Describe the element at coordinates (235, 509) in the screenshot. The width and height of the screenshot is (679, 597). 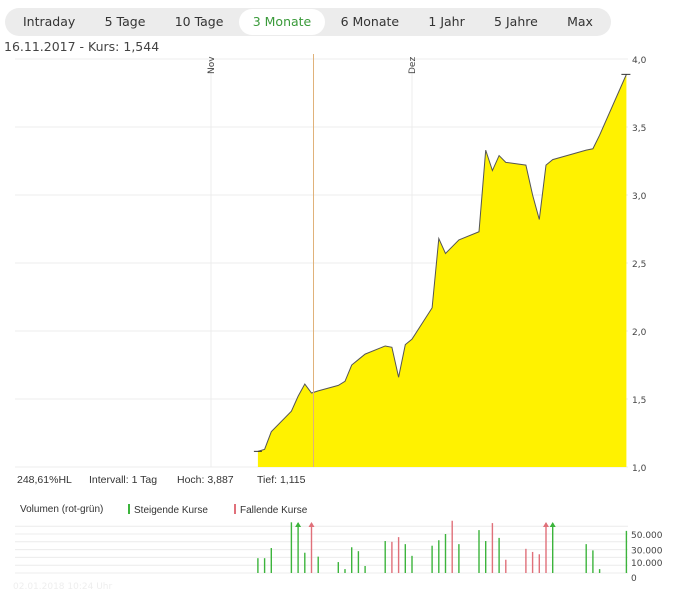
I see `falling-marker-icon` at that location.